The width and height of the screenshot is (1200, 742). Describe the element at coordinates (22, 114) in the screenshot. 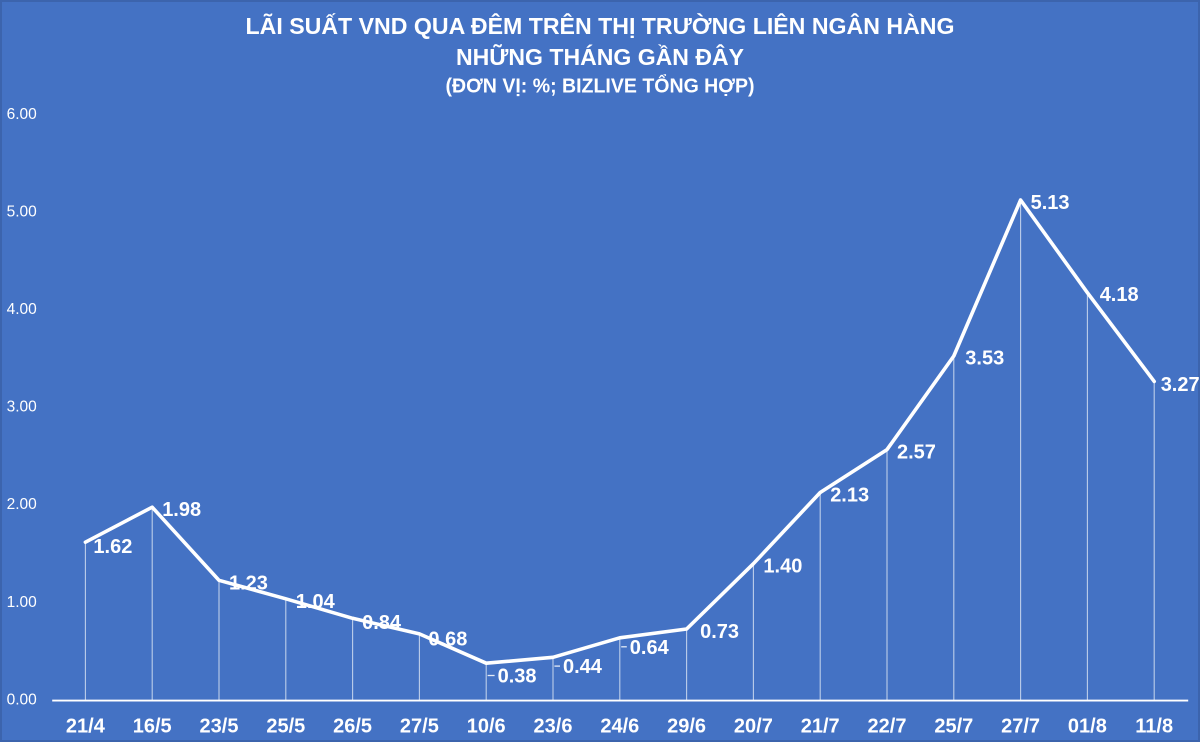

I see `svg-text: 6.00` at that location.